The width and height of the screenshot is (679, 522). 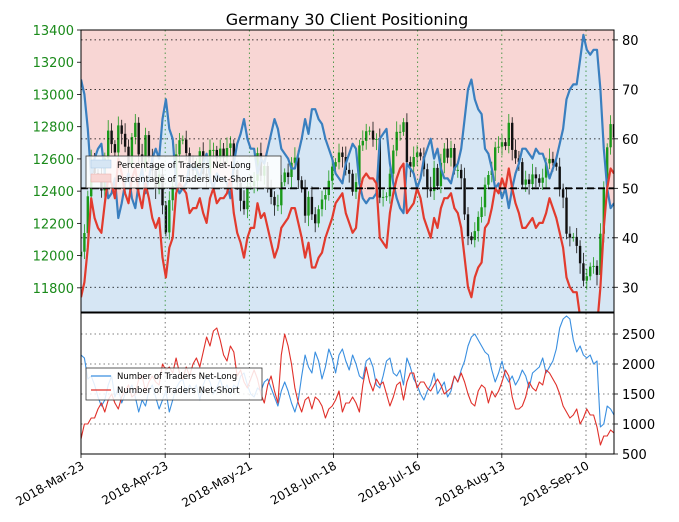 I want to click on bottom-axis-tick-label: 500, so click(x=634, y=455).